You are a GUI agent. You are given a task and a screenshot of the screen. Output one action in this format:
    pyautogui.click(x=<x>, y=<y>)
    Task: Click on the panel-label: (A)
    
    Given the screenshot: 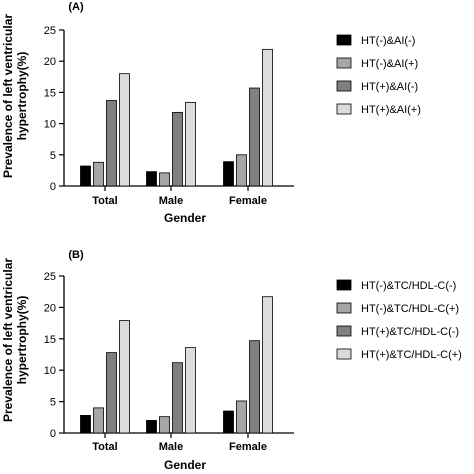 What is the action you would take?
    pyautogui.click(x=76, y=7)
    